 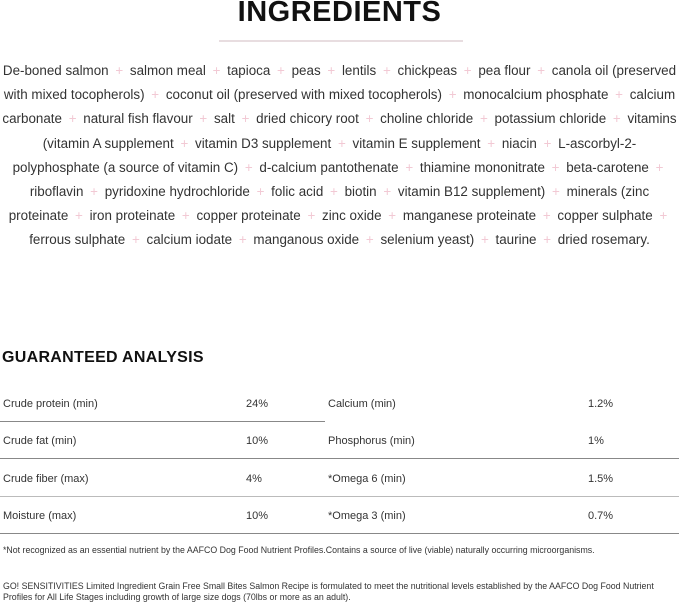 I want to click on ingredient-item: ferrous sulphate, so click(x=77, y=240).